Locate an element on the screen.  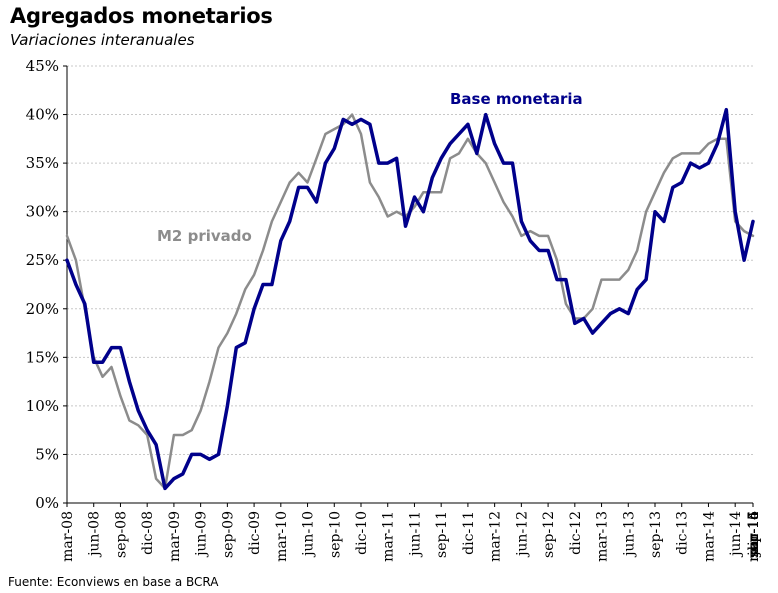
x-tick-label: jun-12 is located at coordinates (522, 534).